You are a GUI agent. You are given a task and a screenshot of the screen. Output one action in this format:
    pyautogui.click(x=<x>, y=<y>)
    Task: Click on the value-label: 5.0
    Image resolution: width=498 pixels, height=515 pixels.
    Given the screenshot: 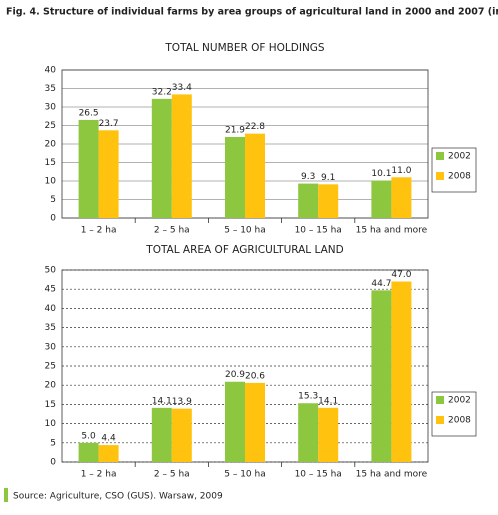 What is the action you would take?
    pyautogui.click(x=88, y=436)
    